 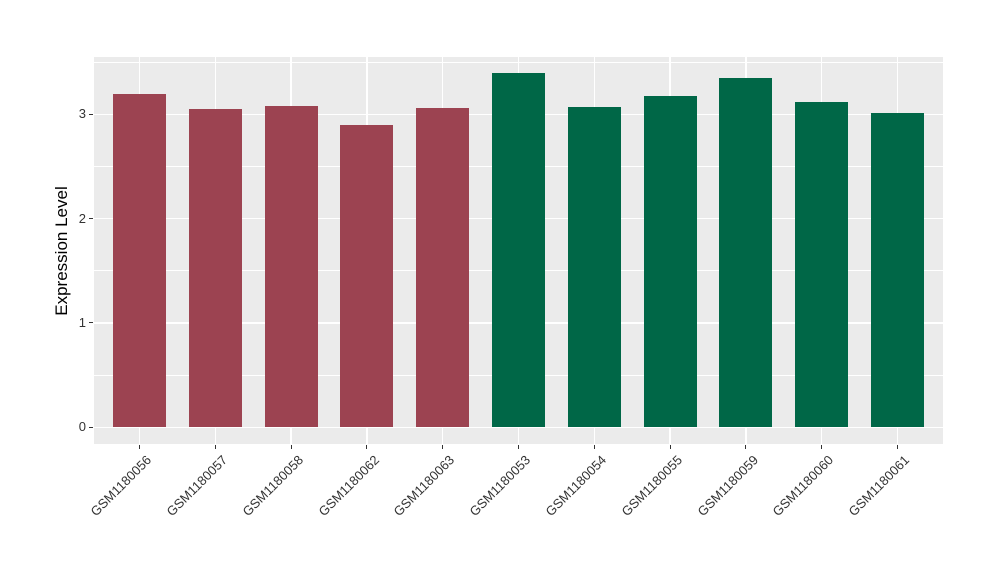 What do you see at coordinates (272, 485) in the screenshot?
I see `x-axis-tick-label-GSM1180058: GSM1180058` at bounding box center [272, 485].